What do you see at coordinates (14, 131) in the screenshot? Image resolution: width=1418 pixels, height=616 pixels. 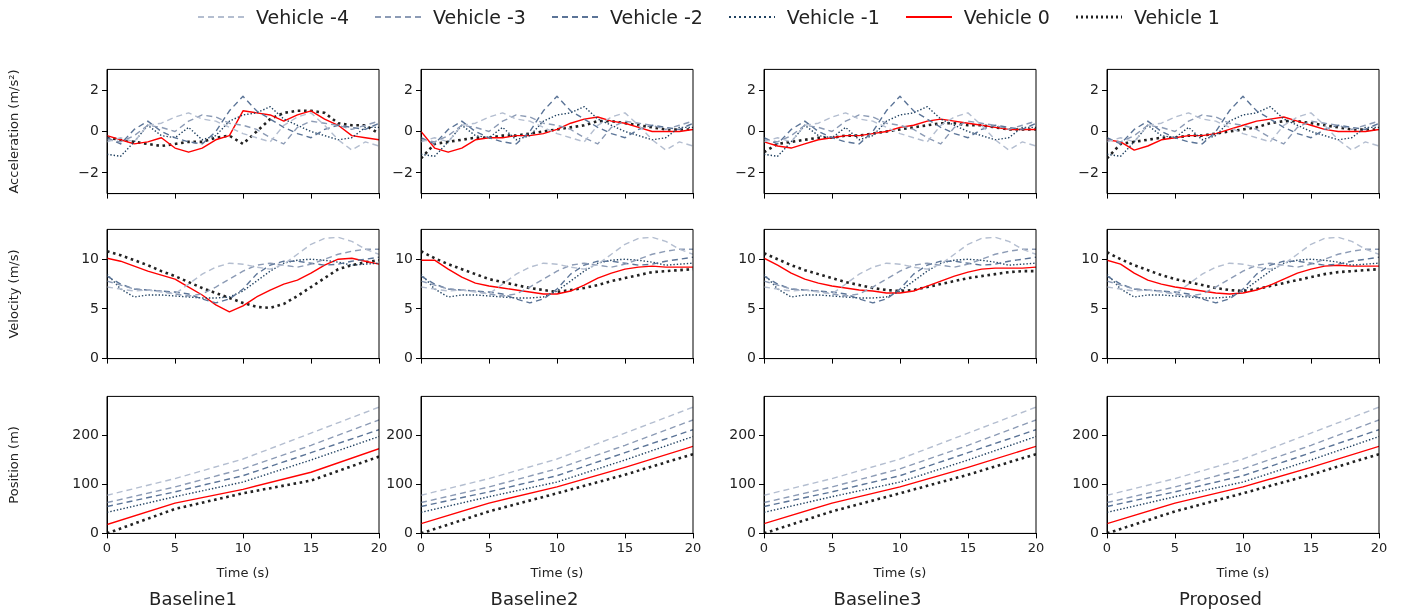 I see `y-axis-title: Acceleration (m/s²)` at bounding box center [14, 131].